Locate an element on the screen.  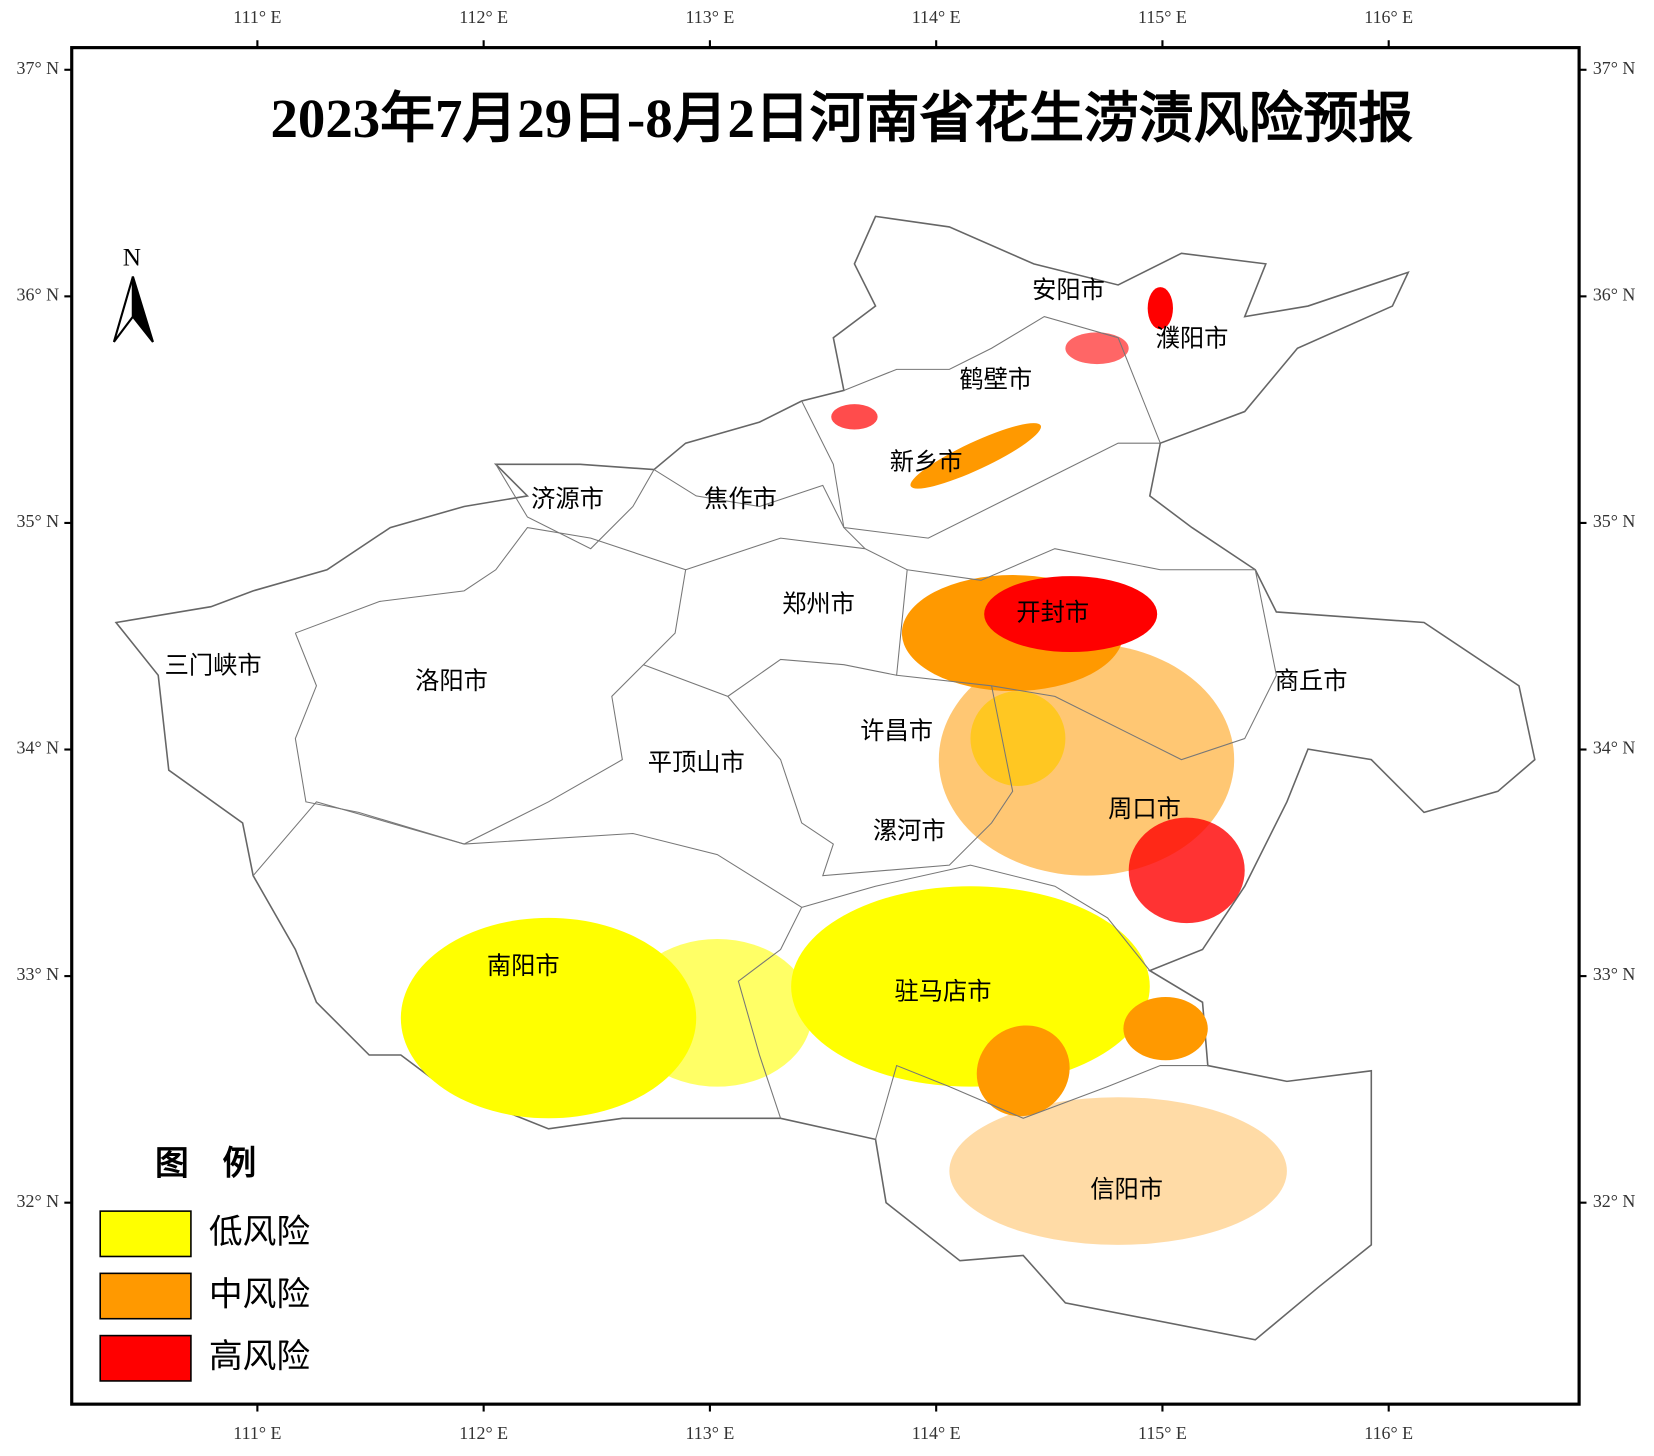
city-label: 濮阳市 is located at coordinates (1192, 338).